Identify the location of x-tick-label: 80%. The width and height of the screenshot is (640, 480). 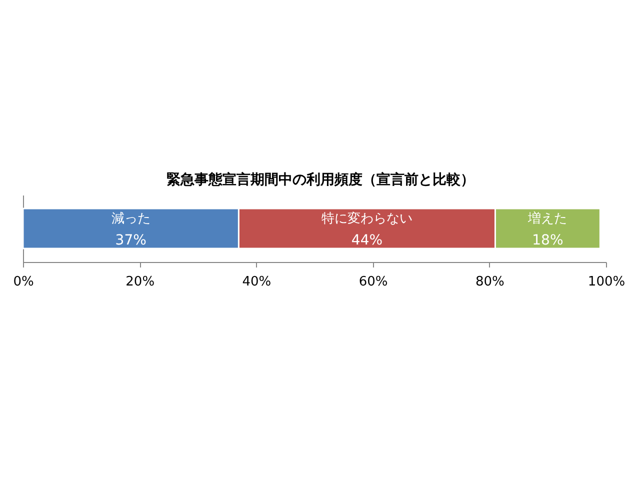
(489, 282).